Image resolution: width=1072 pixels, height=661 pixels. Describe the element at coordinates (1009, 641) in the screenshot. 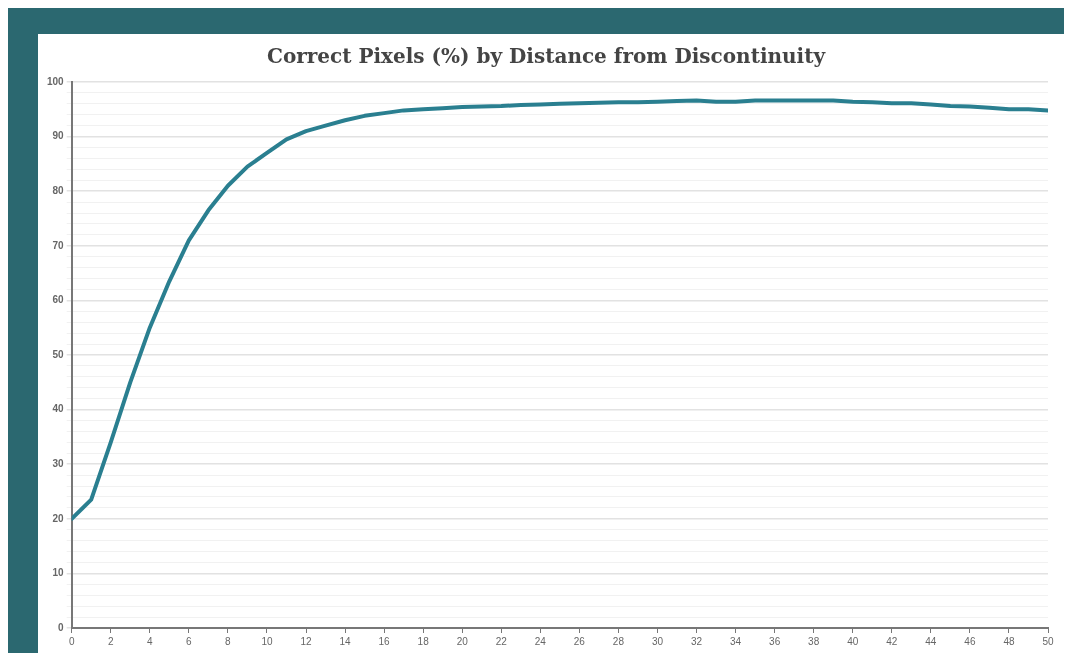

I see `x-tick-label: 48` at that location.